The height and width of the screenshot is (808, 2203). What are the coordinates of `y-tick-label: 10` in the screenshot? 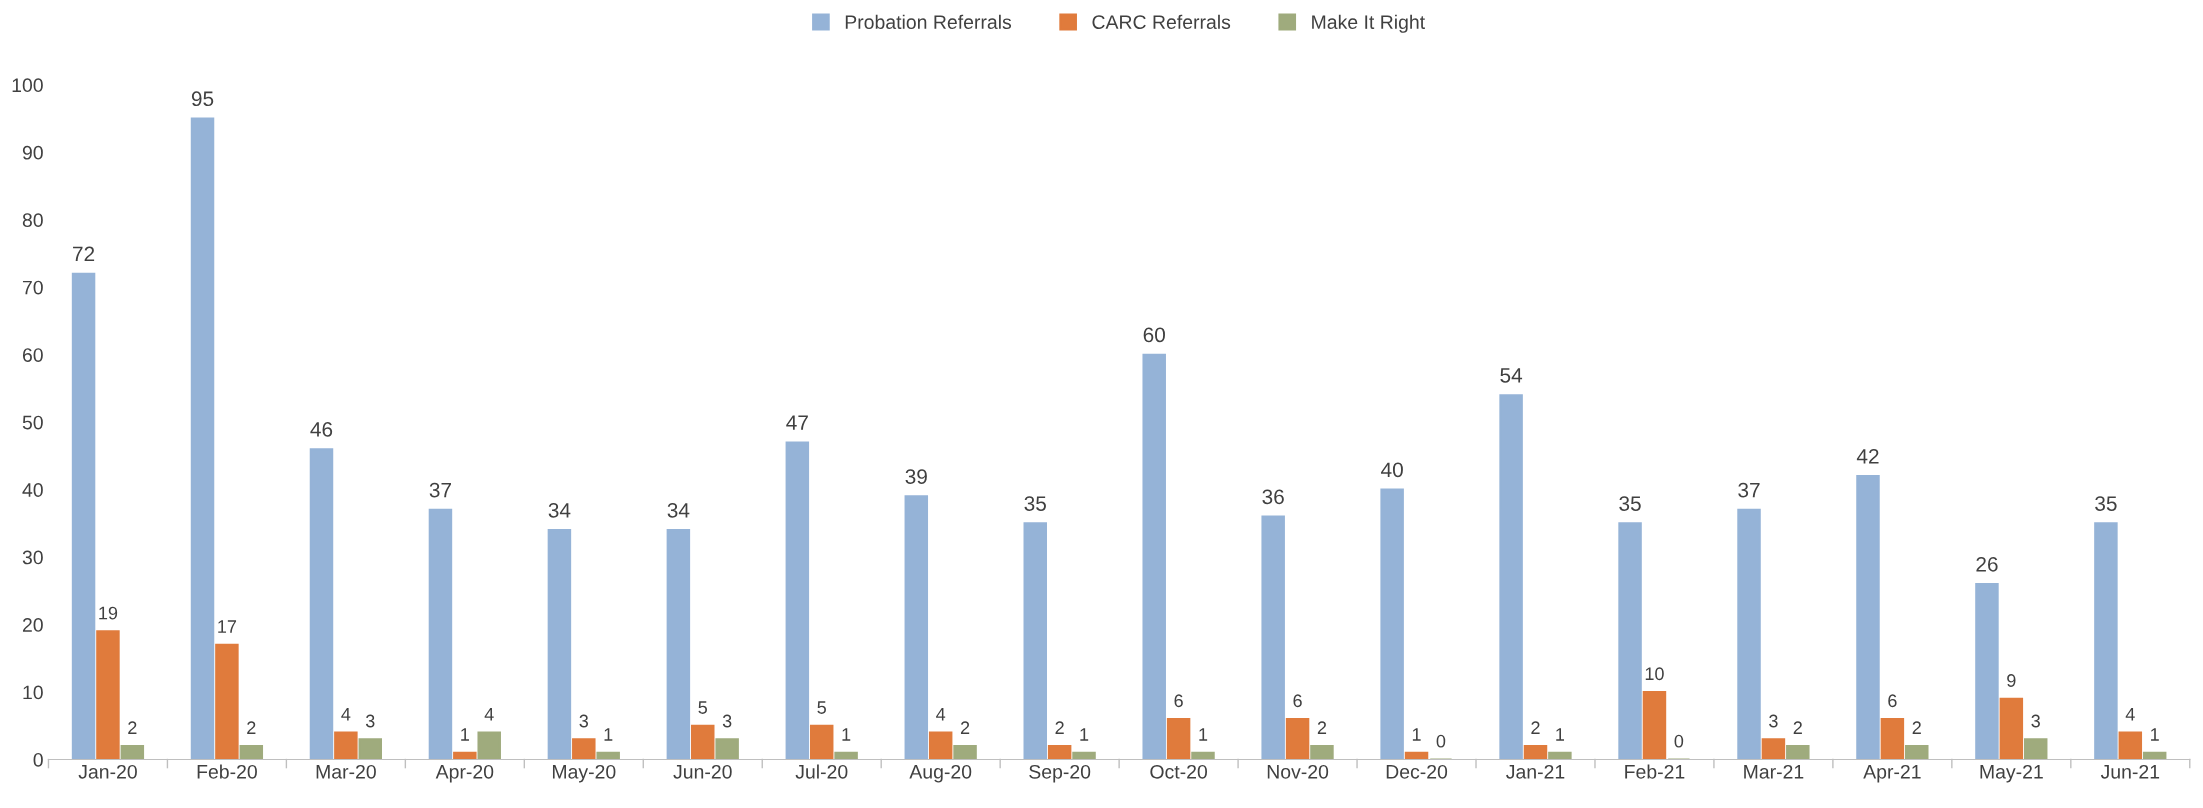 It's located at (33, 692).